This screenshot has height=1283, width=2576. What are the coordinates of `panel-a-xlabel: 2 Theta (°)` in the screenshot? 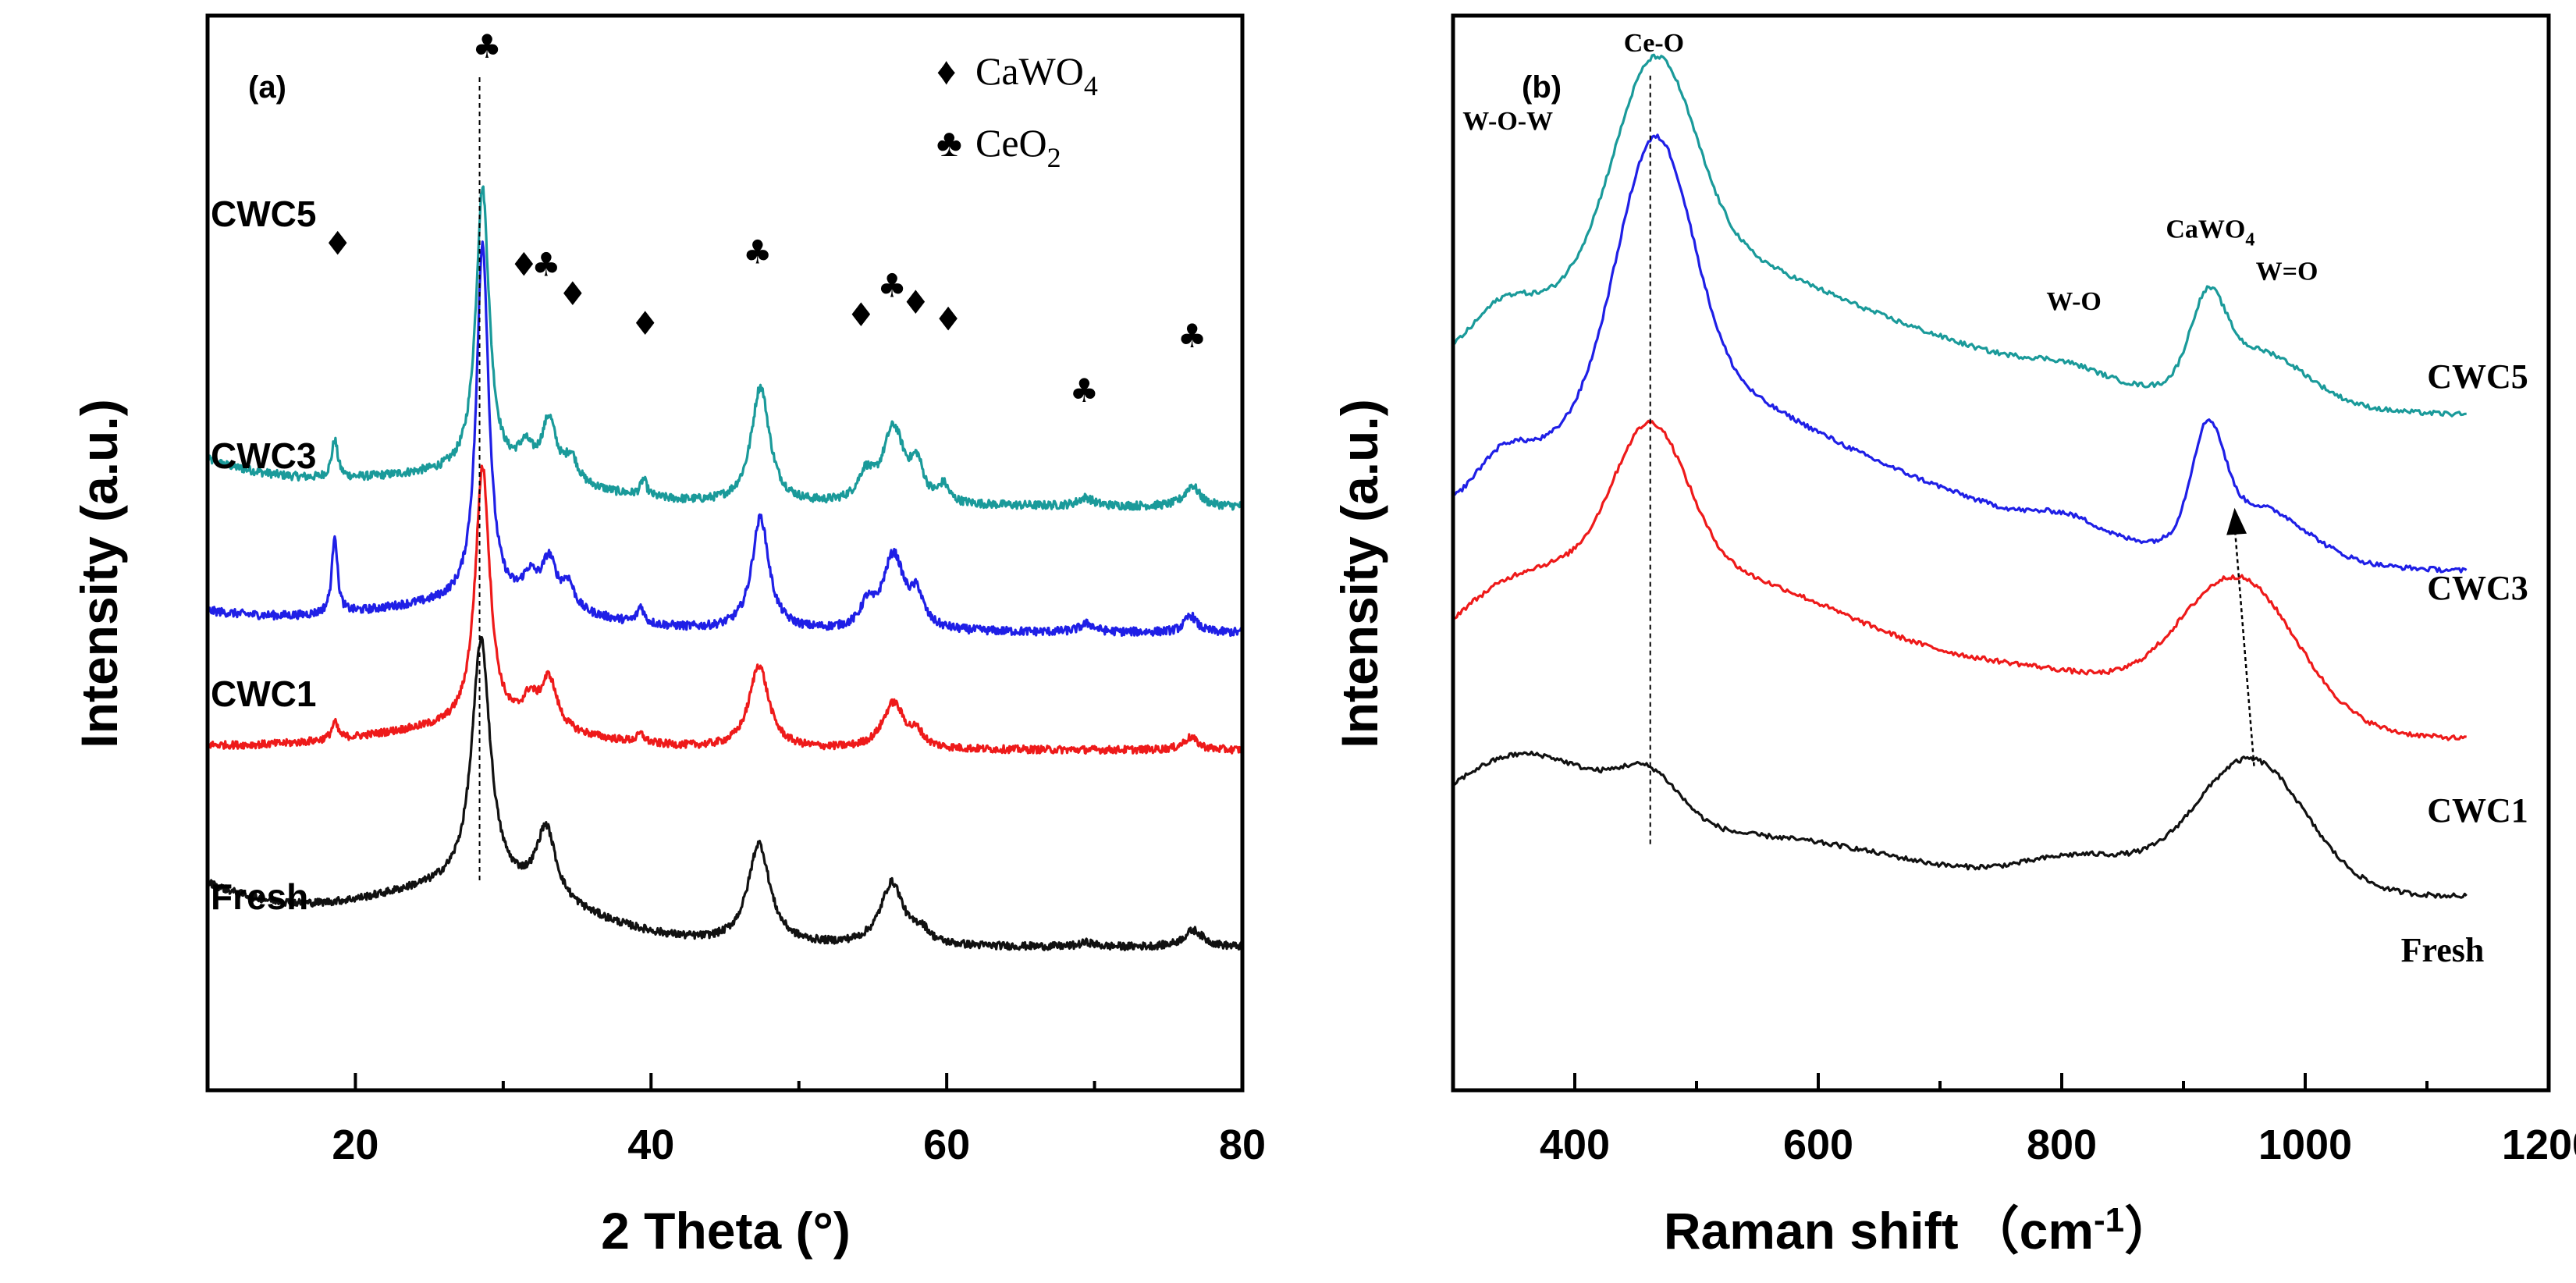 It's located at (726, 1231).